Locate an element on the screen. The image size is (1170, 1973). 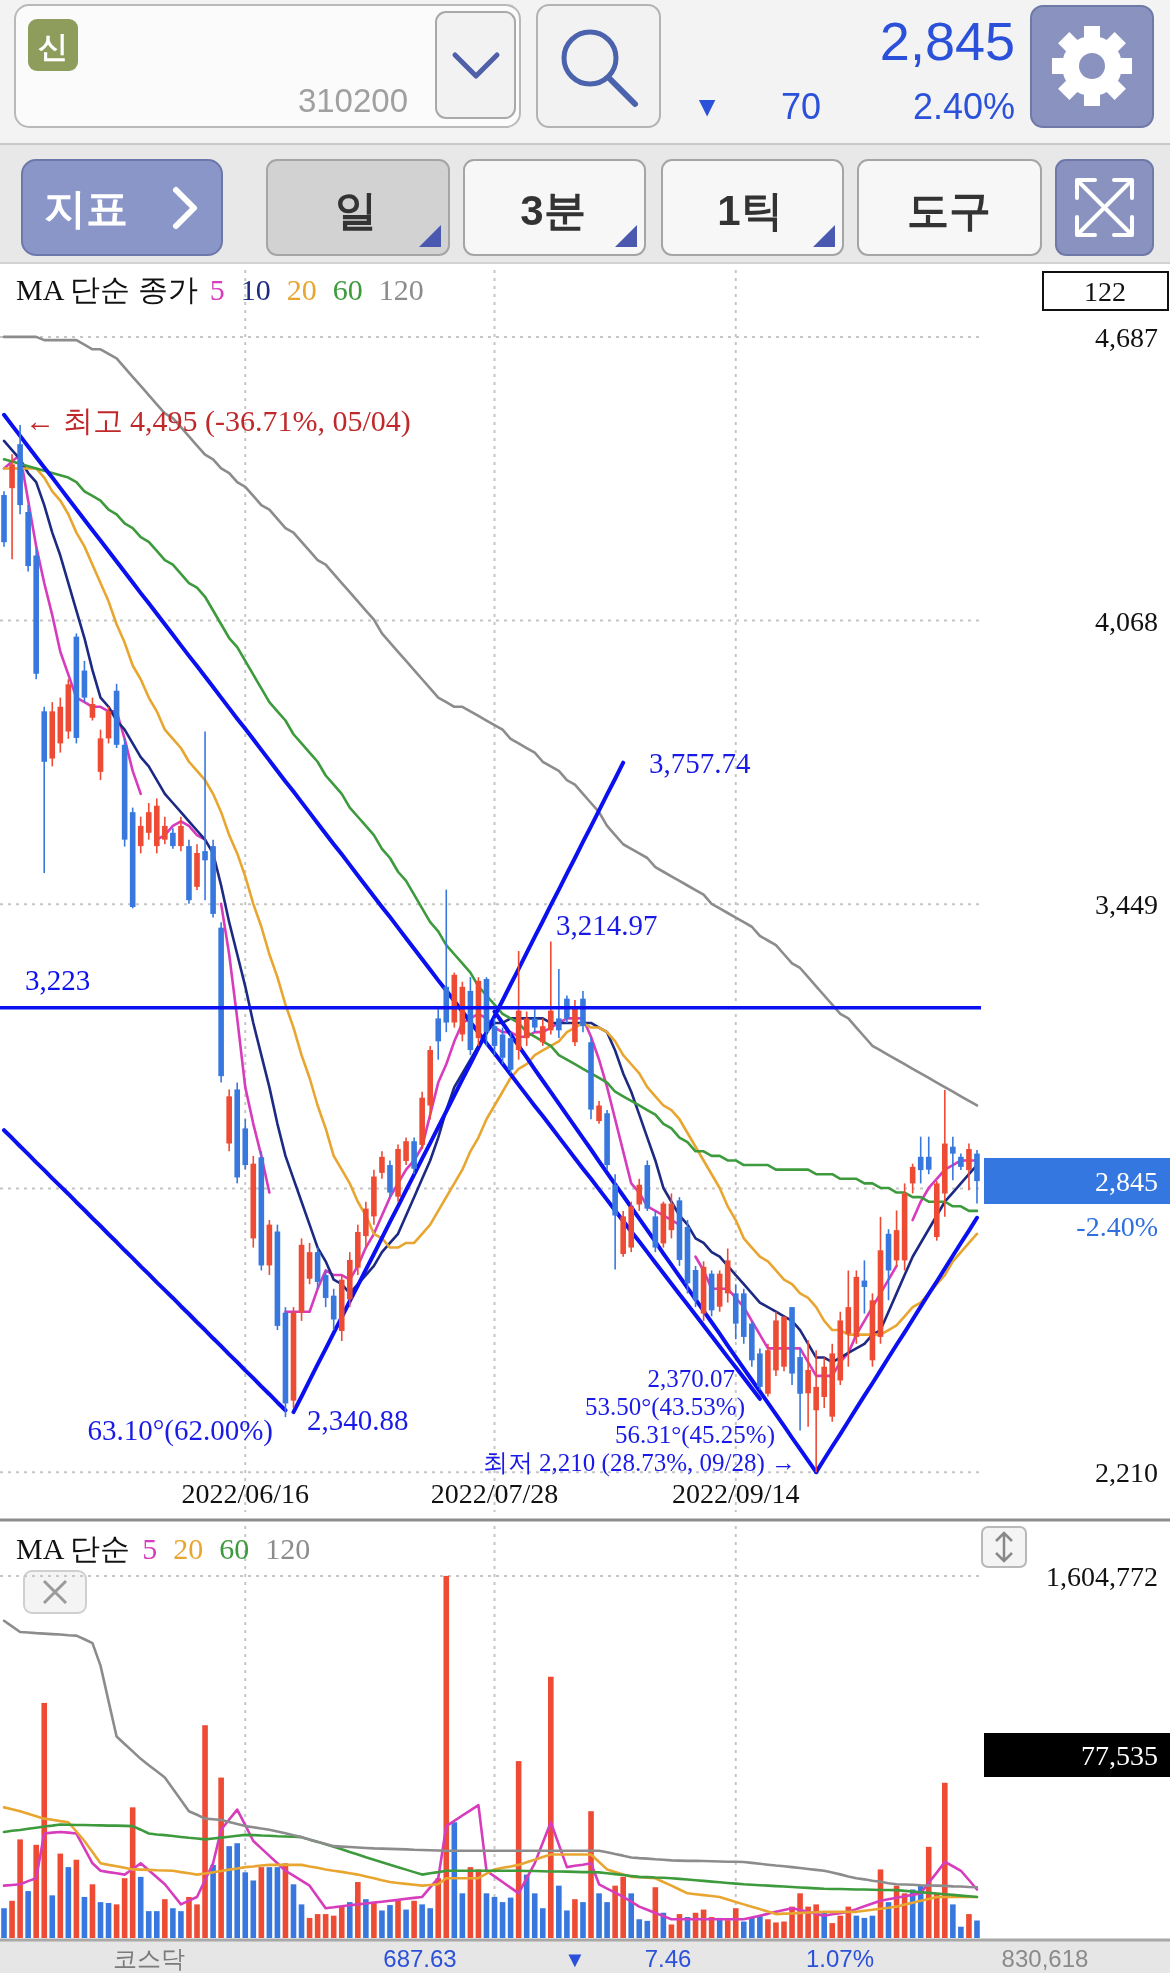
text: 코스닥 is located at coordinates (149, 1958).